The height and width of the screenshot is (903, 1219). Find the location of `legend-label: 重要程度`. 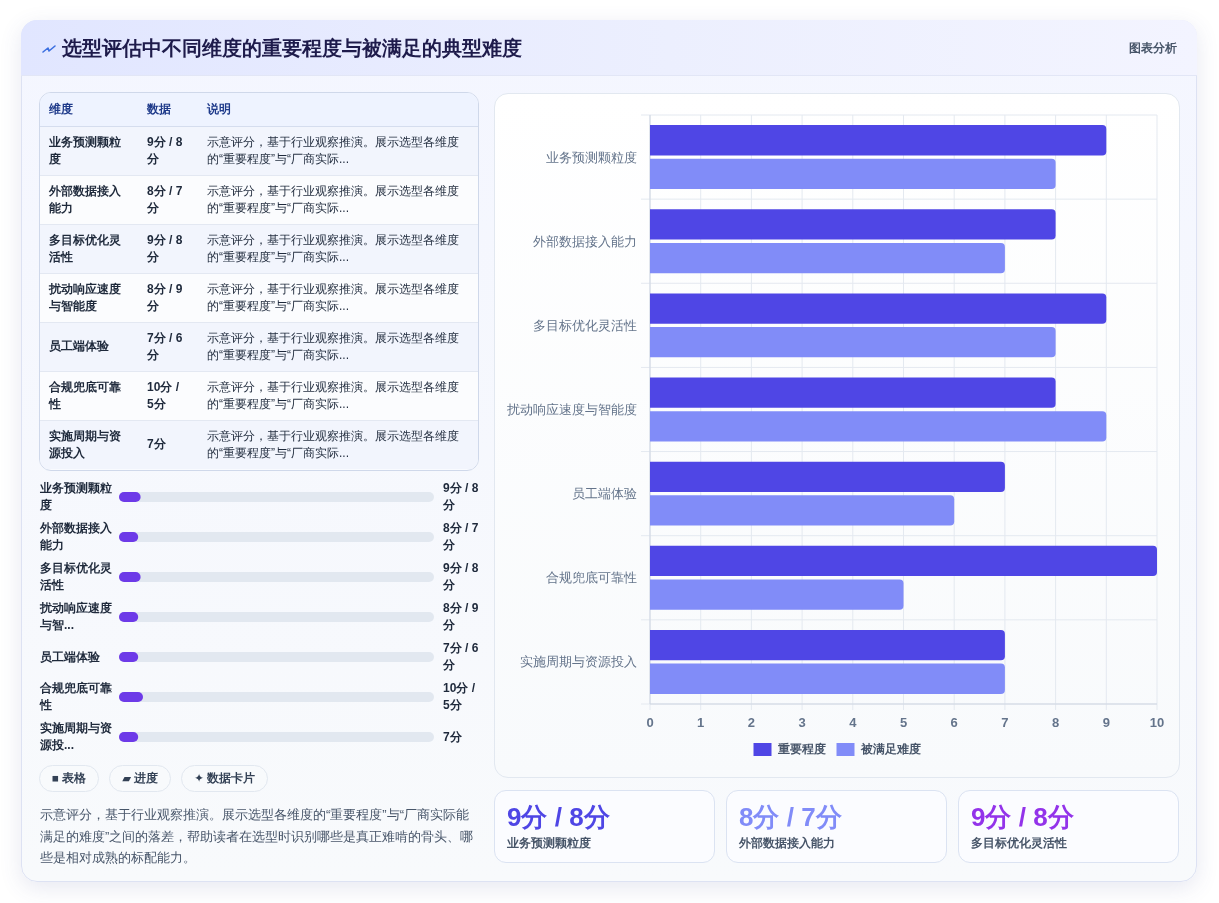

legend-label: 重要程度 is located at coordinates (801, 749).